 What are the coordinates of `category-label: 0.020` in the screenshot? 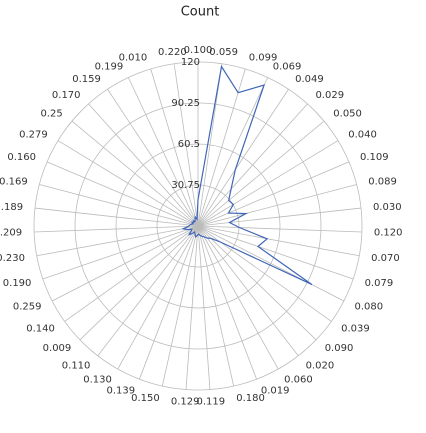 It's located at (320, 365).